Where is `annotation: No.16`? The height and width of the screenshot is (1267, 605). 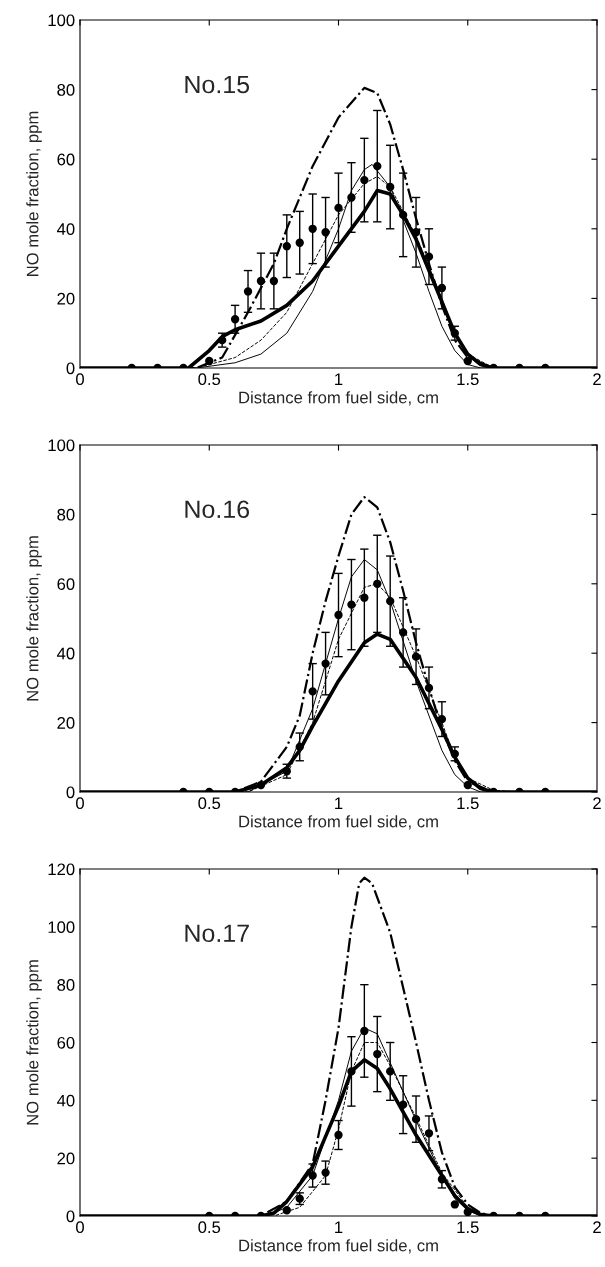
annotation: No.16 is located at coordinates (217, 509).